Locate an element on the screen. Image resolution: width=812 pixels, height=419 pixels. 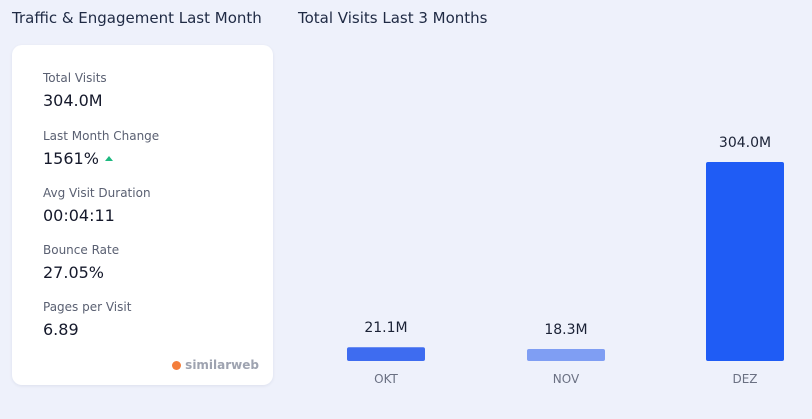
metric-label: Bounce Rate is located at coordinates (81, 250).